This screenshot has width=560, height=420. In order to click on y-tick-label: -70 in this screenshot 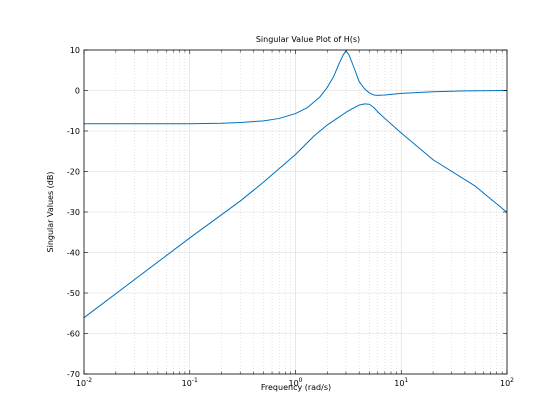, I will do `click(73, 374)`.